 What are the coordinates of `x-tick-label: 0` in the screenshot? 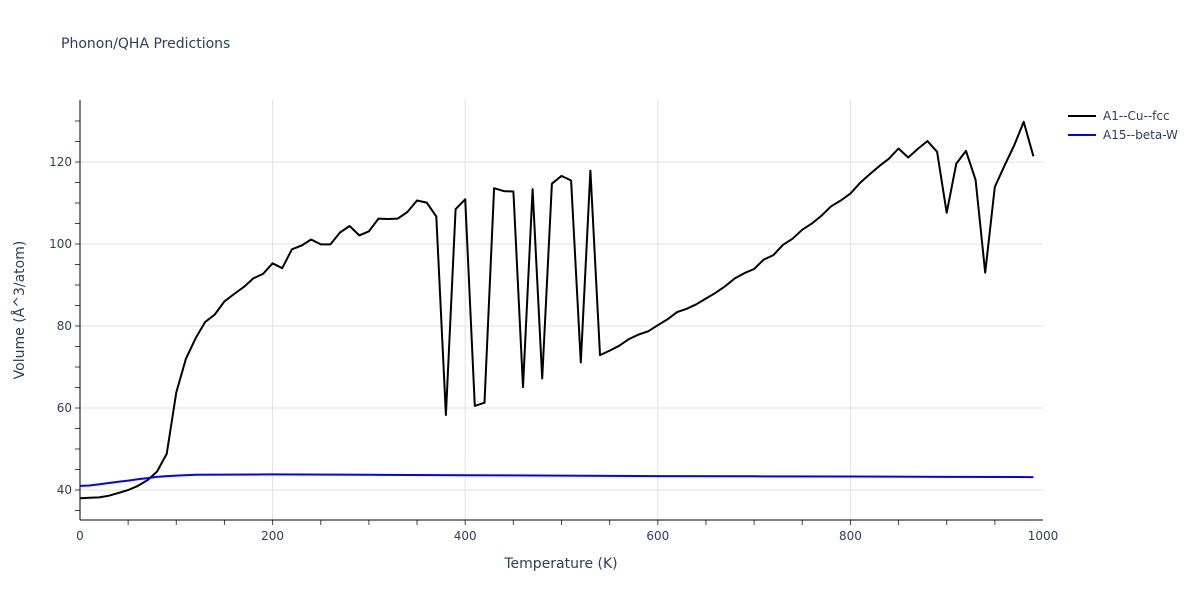 It's located at (80, 536).